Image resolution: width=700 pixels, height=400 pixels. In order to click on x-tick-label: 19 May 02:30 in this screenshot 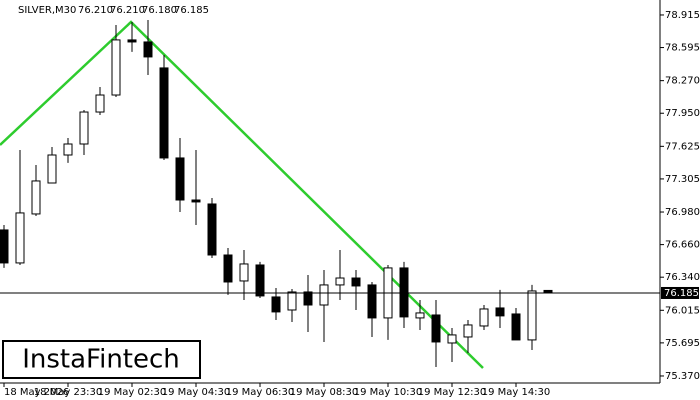, I will do `click(132, 392)`.